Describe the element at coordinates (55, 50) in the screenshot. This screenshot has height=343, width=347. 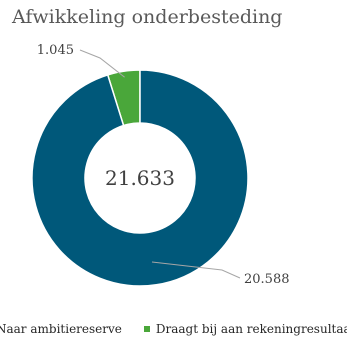
I see `data-label-rekeningresultaat: 1.045` at that location.